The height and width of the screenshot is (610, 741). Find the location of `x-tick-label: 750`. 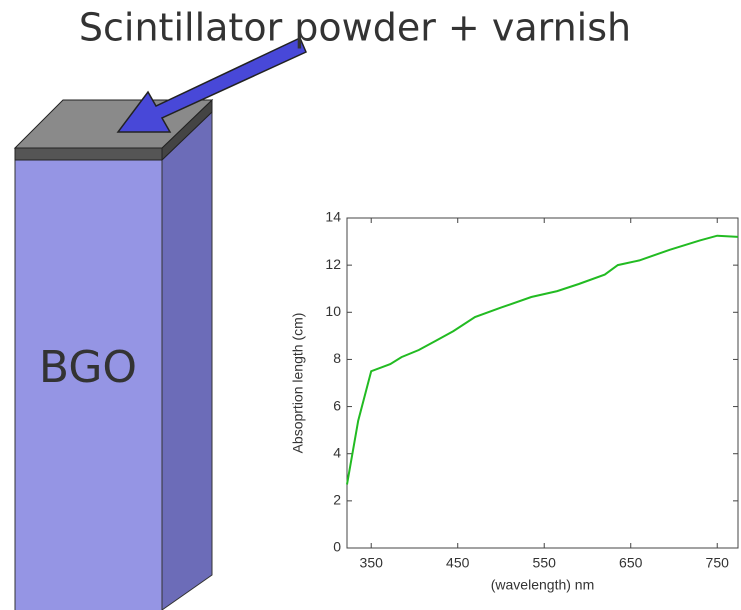

x-tick-label: 750 is located at coordinates (718, 563).